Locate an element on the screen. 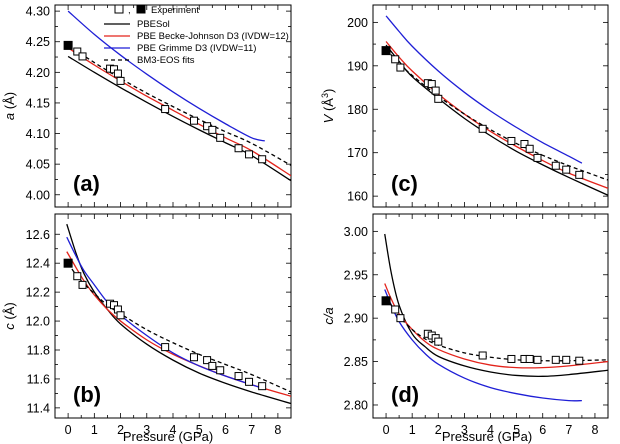 The height and width of the screenshot is (444, 620). y-tick-label-a: 4.20 is located at coordinates (38, 73).